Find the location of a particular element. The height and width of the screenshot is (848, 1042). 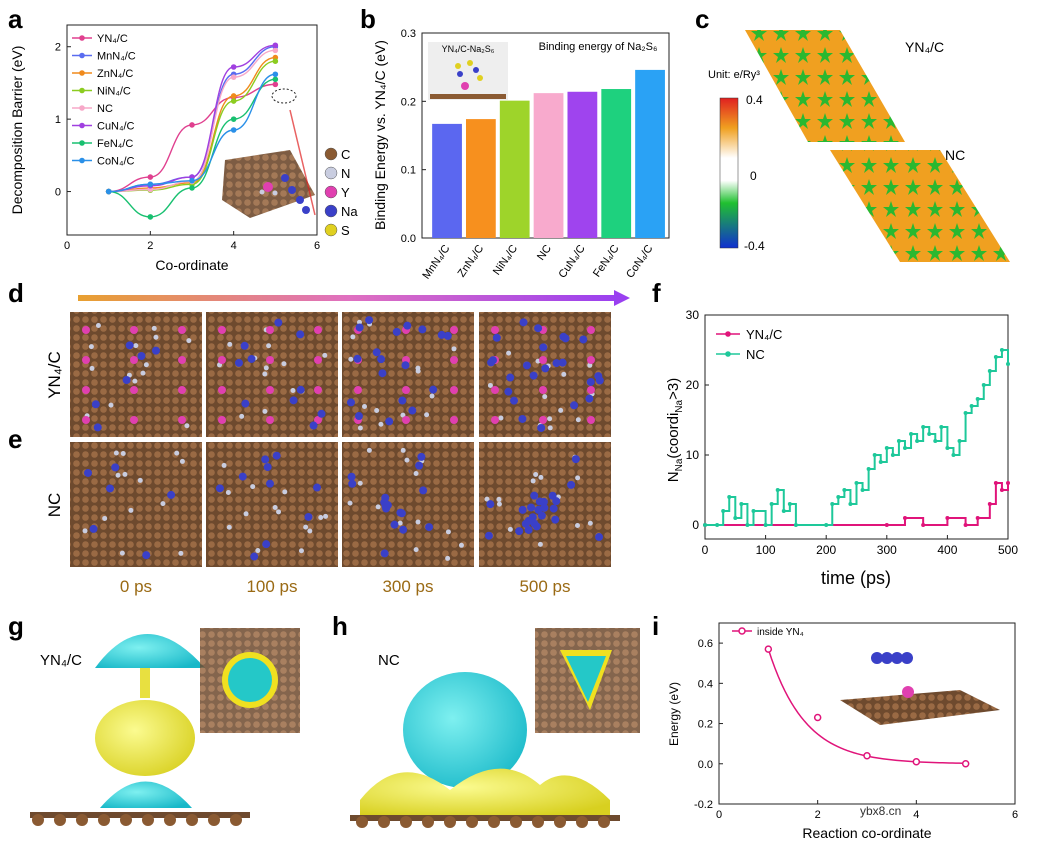

y-tick-label-i: 0.6 is located at coordinates (705, 644).